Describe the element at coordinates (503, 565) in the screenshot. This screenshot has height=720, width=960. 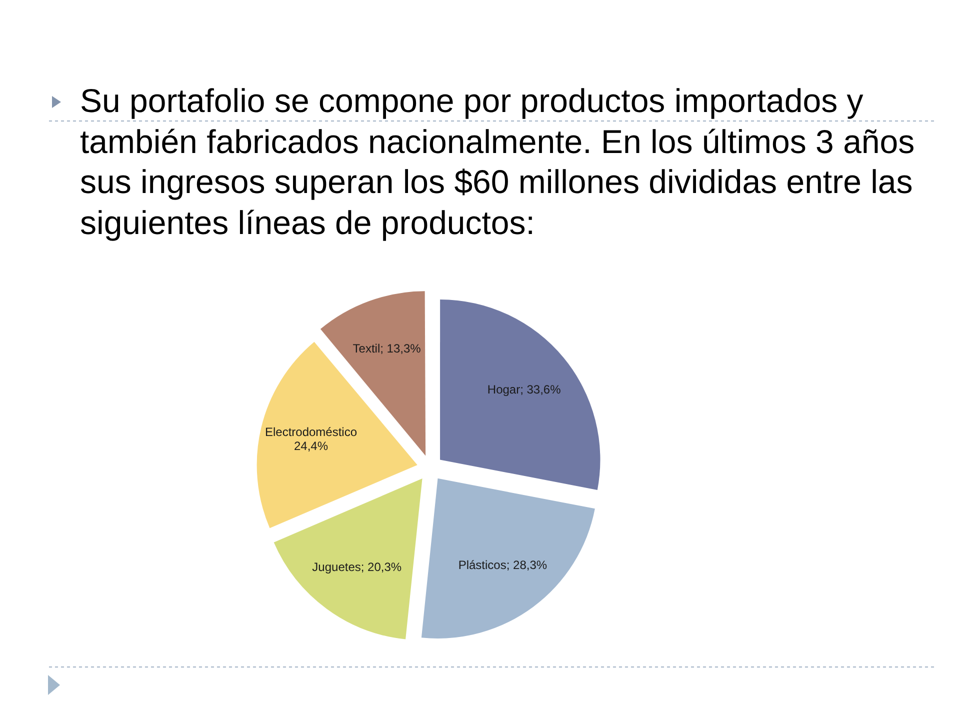
I see `slice-label: Plásticos; 28,3%` at that location.